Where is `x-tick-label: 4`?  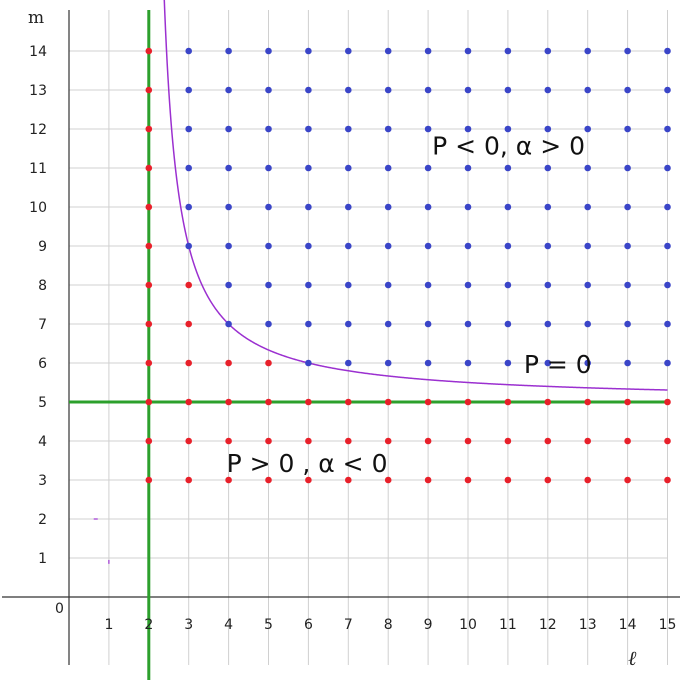 x-tick-label: 4 is located at coordinates (228, 625).